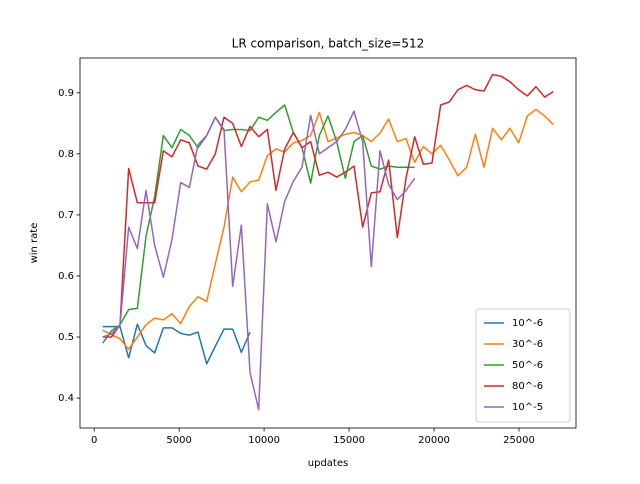 Image resolution: width=640 pixels, height=484 pixels. What do you see at coordinates (66, 276) in the screenshot?
I see `y-tick-label: 0.6` at bounding box center [66, 276].